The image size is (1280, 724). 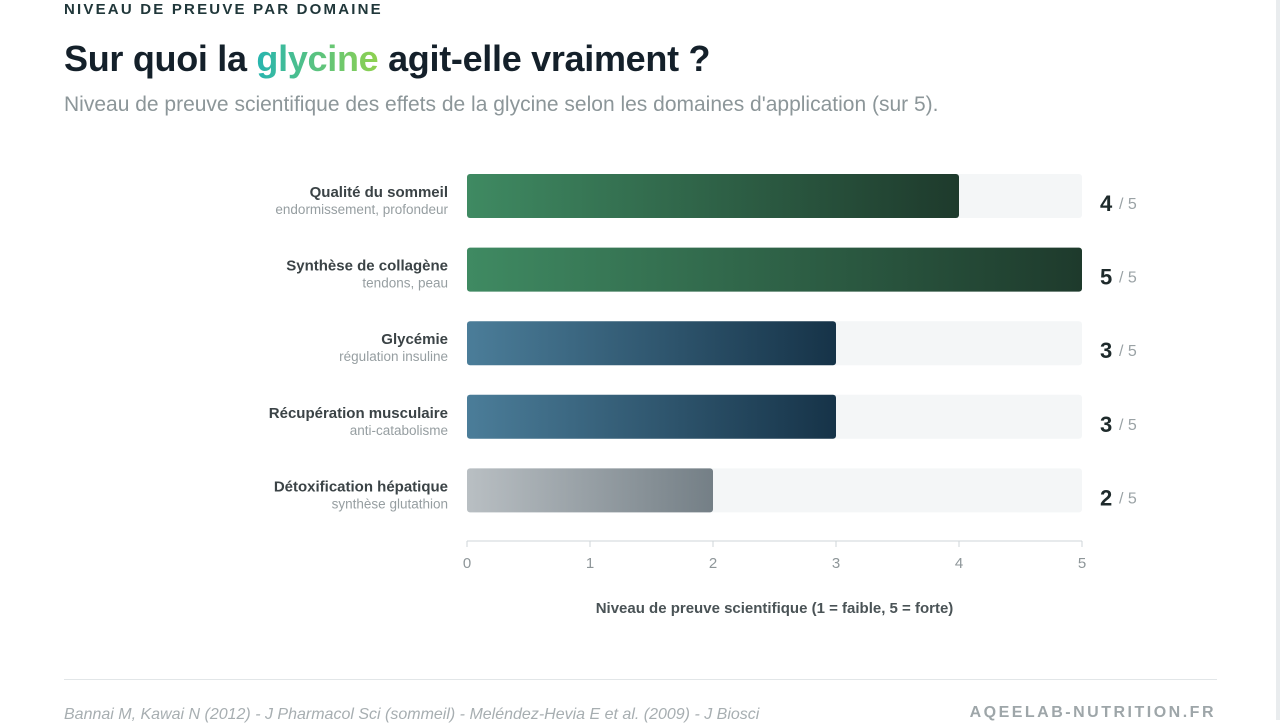 What do you see at coordinates (317, 58) in the screenshot?
I see `title-highlight: glycine` at bounding box center [317, 58].